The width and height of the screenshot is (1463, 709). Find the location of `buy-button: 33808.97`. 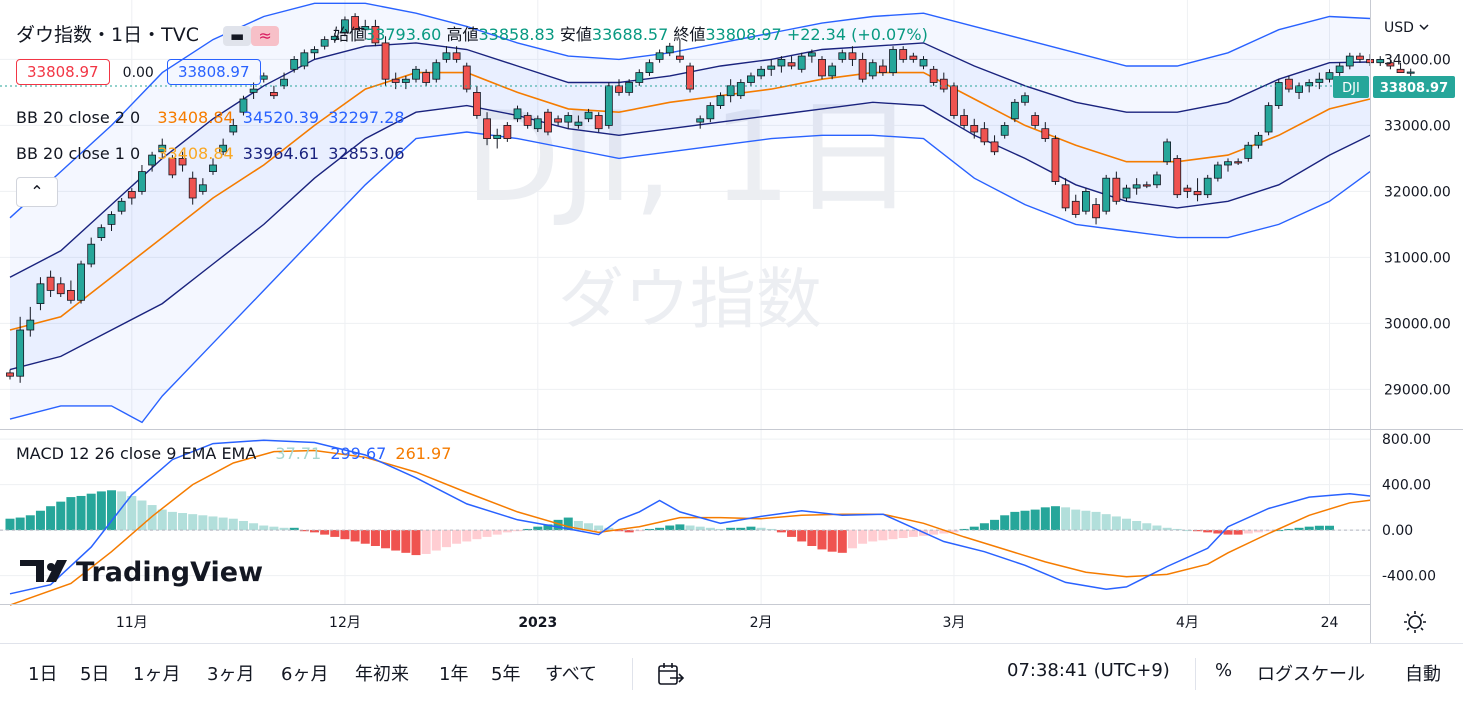

buy-button: 33808.97 is located at coordinates (213, 72).